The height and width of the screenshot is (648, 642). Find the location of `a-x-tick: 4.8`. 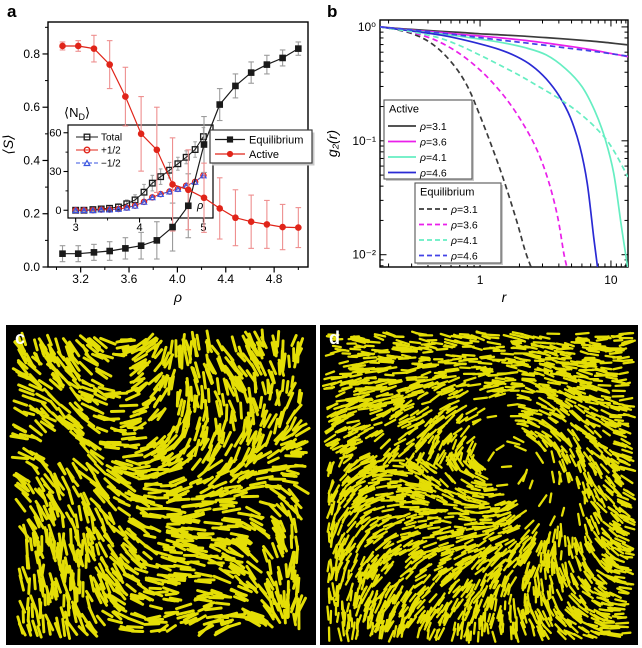

a-x-tick: 4.8 is located at coordinates (274, 279).